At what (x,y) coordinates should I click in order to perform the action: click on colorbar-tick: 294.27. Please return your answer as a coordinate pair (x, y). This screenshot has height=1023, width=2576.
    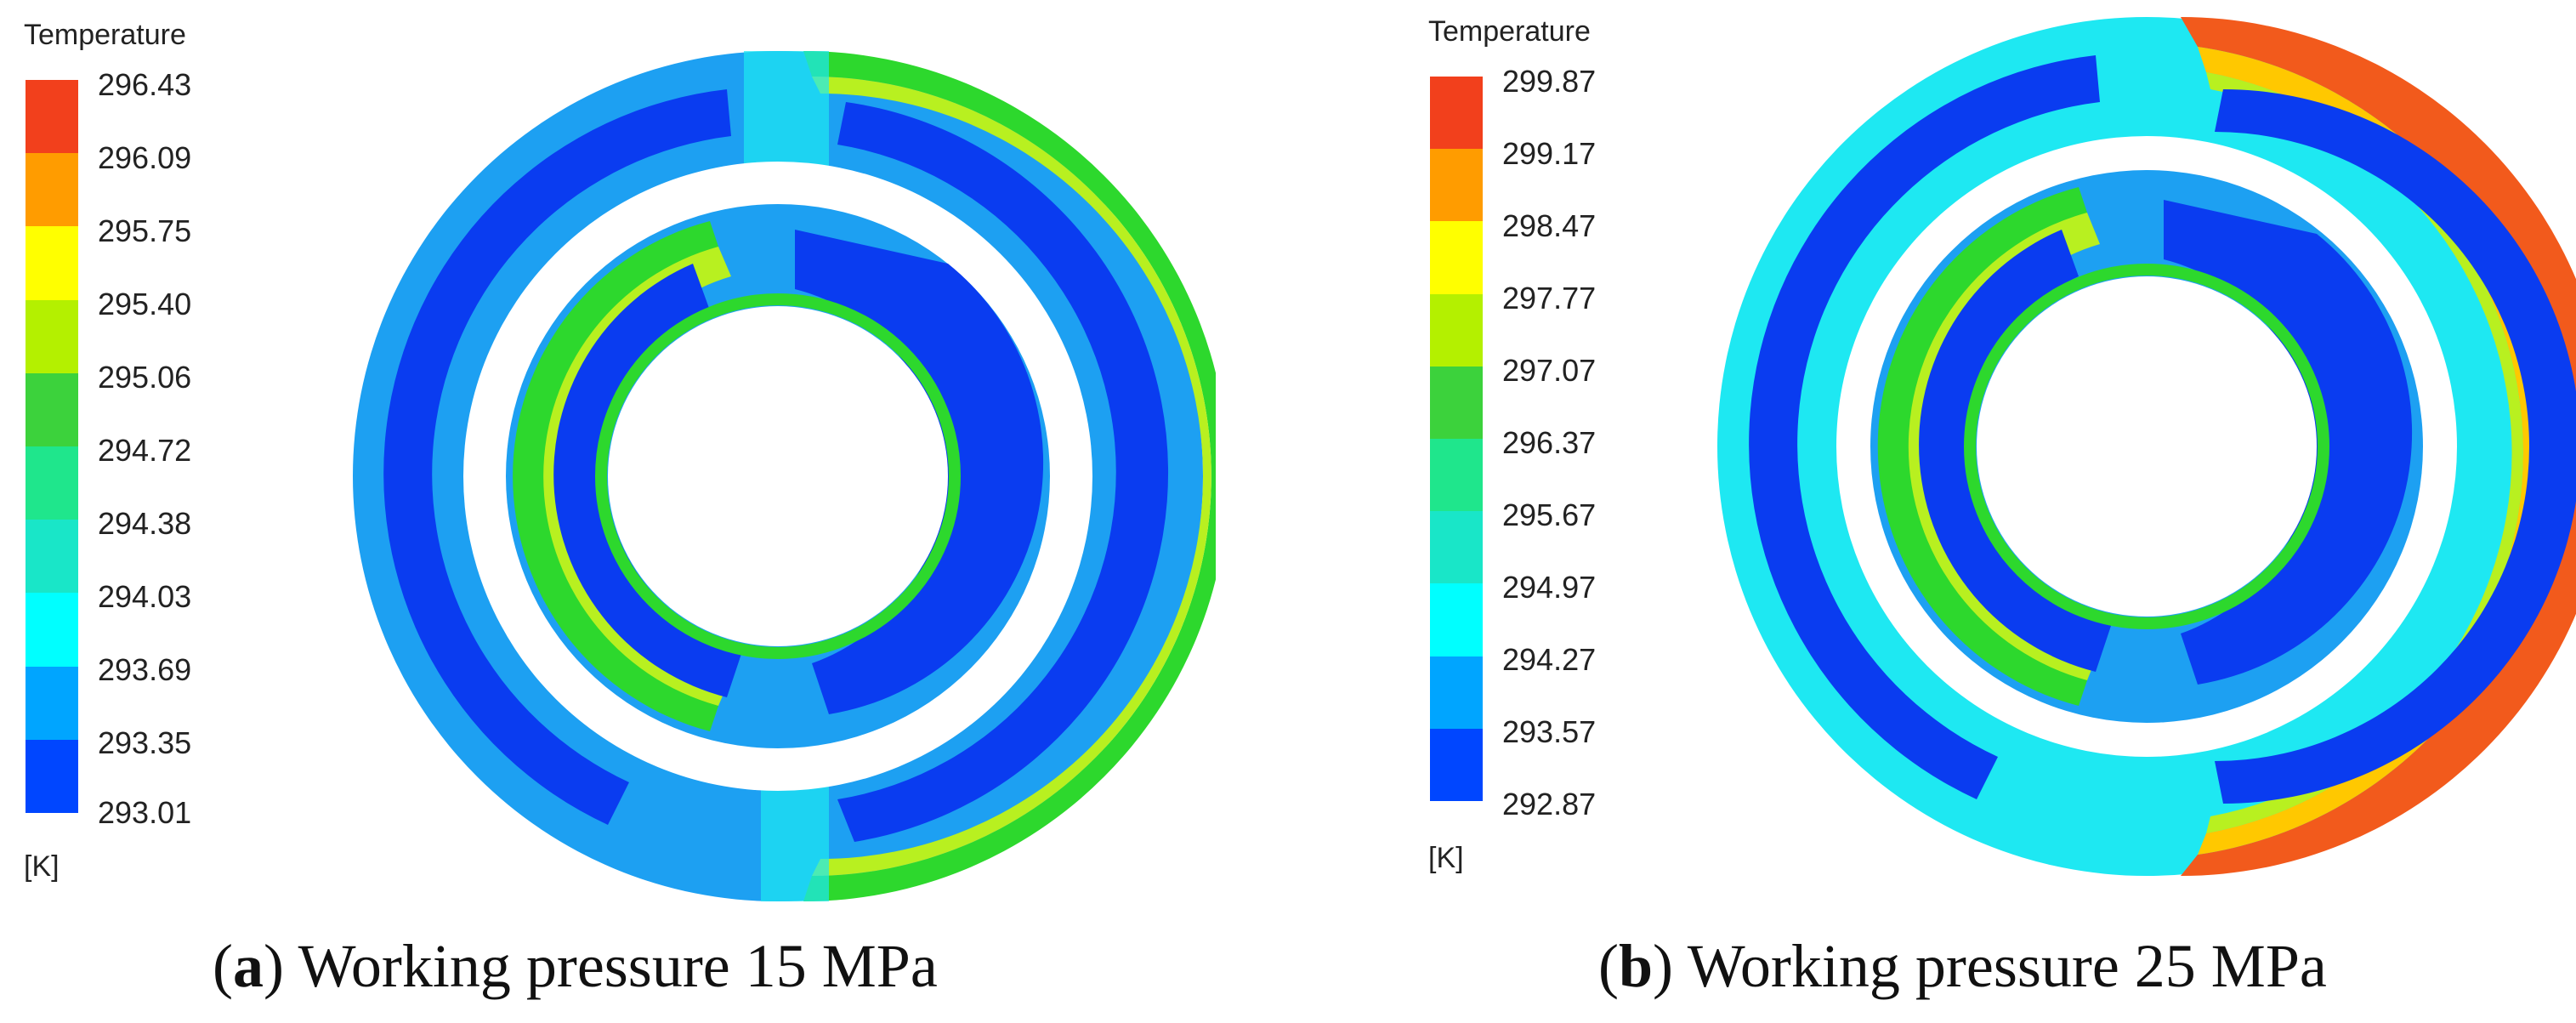
    Looking at the image, I should click on (1550, 660).